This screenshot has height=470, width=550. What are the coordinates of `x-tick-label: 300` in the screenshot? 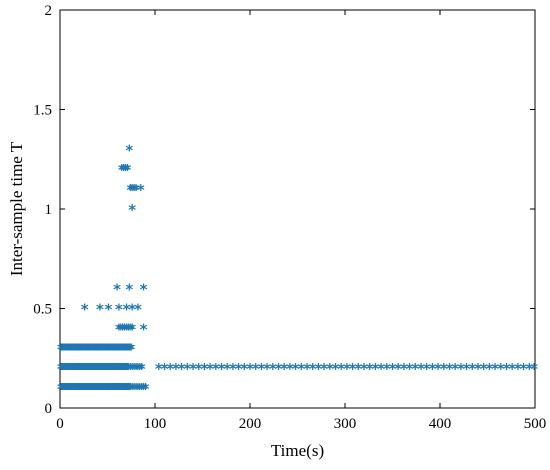 It's located at (345, 424).